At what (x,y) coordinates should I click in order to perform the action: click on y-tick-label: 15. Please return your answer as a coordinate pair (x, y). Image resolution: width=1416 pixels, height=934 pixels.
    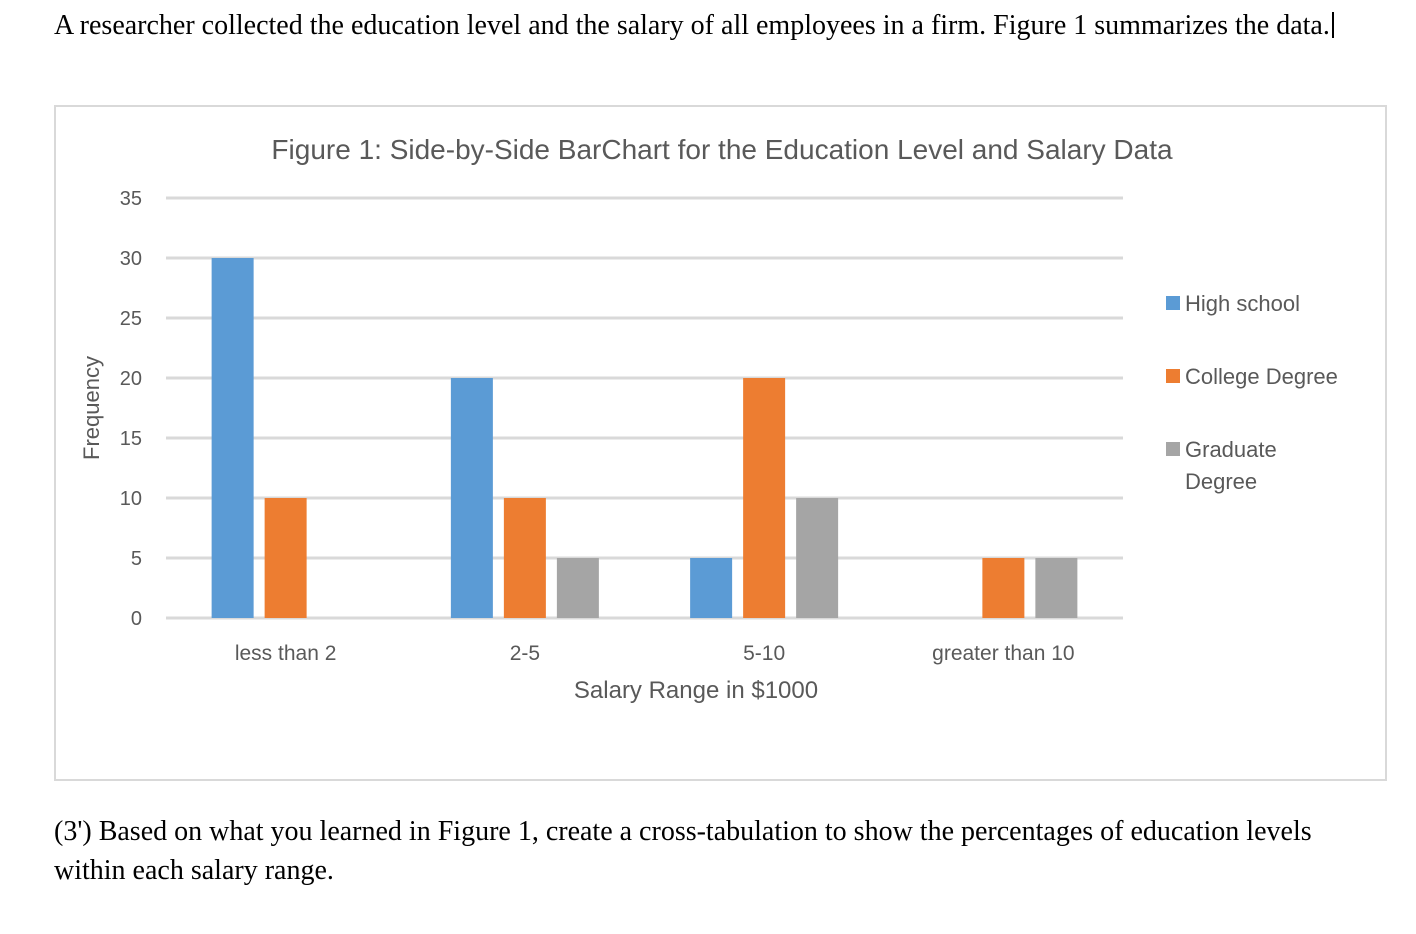
    Looking at the image, I should click on (131, 439).